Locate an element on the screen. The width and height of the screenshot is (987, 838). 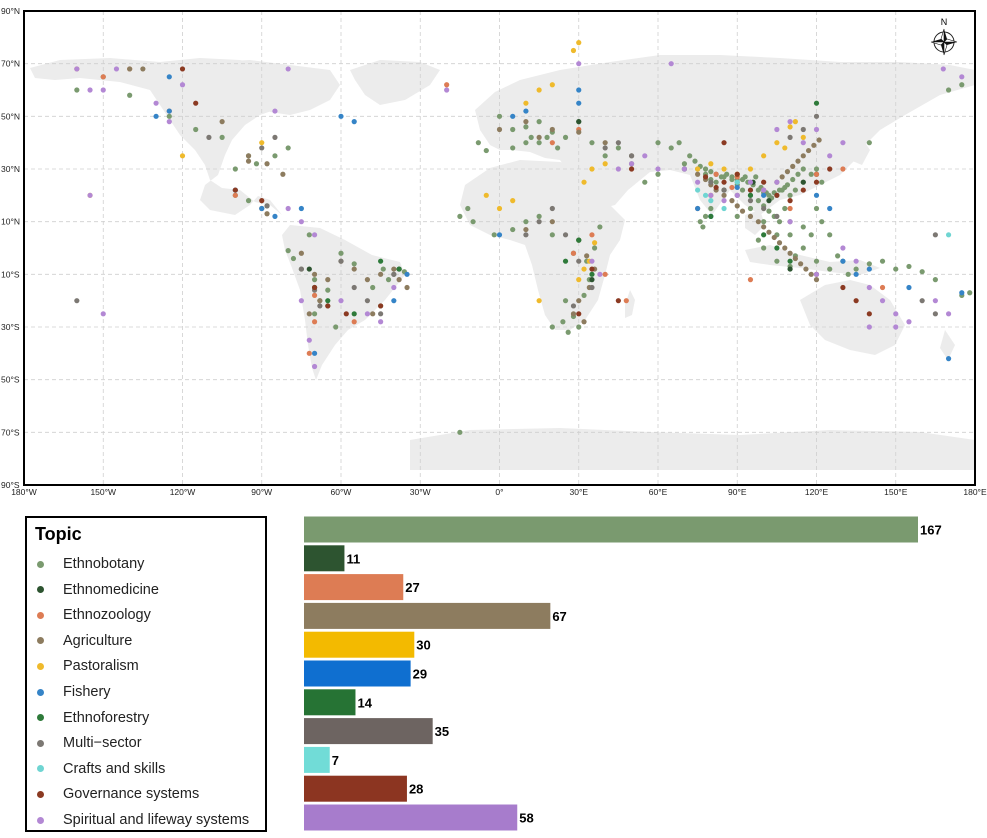
x-tick-label: 30°E is located at coordinates (578, 492).